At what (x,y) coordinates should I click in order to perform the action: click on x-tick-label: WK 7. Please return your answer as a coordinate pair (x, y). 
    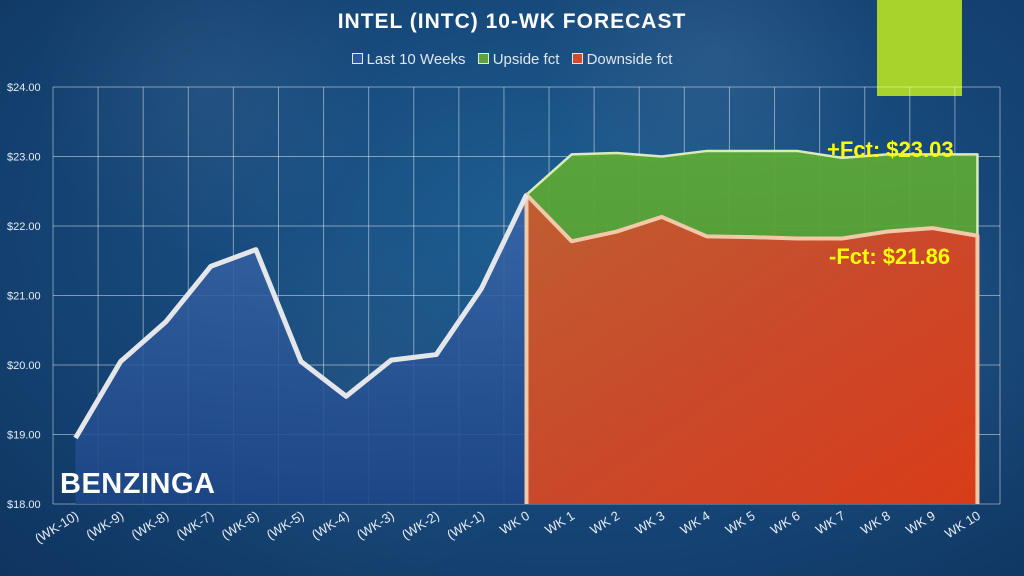
    Looking at the image, I should click on (830, 523).